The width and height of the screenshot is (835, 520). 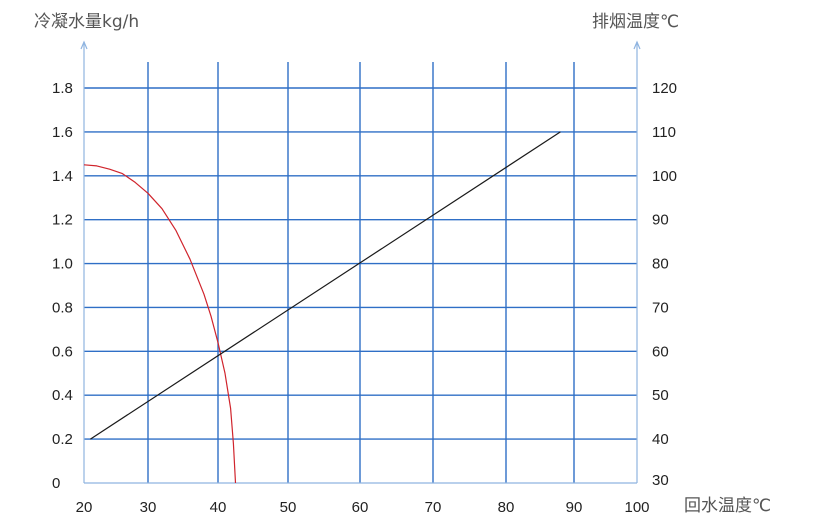 What do you see at coordinates (62, 439) in the screenshot?
I see `y-left-tick-label: 0.2` at bounding box center [62, 439].